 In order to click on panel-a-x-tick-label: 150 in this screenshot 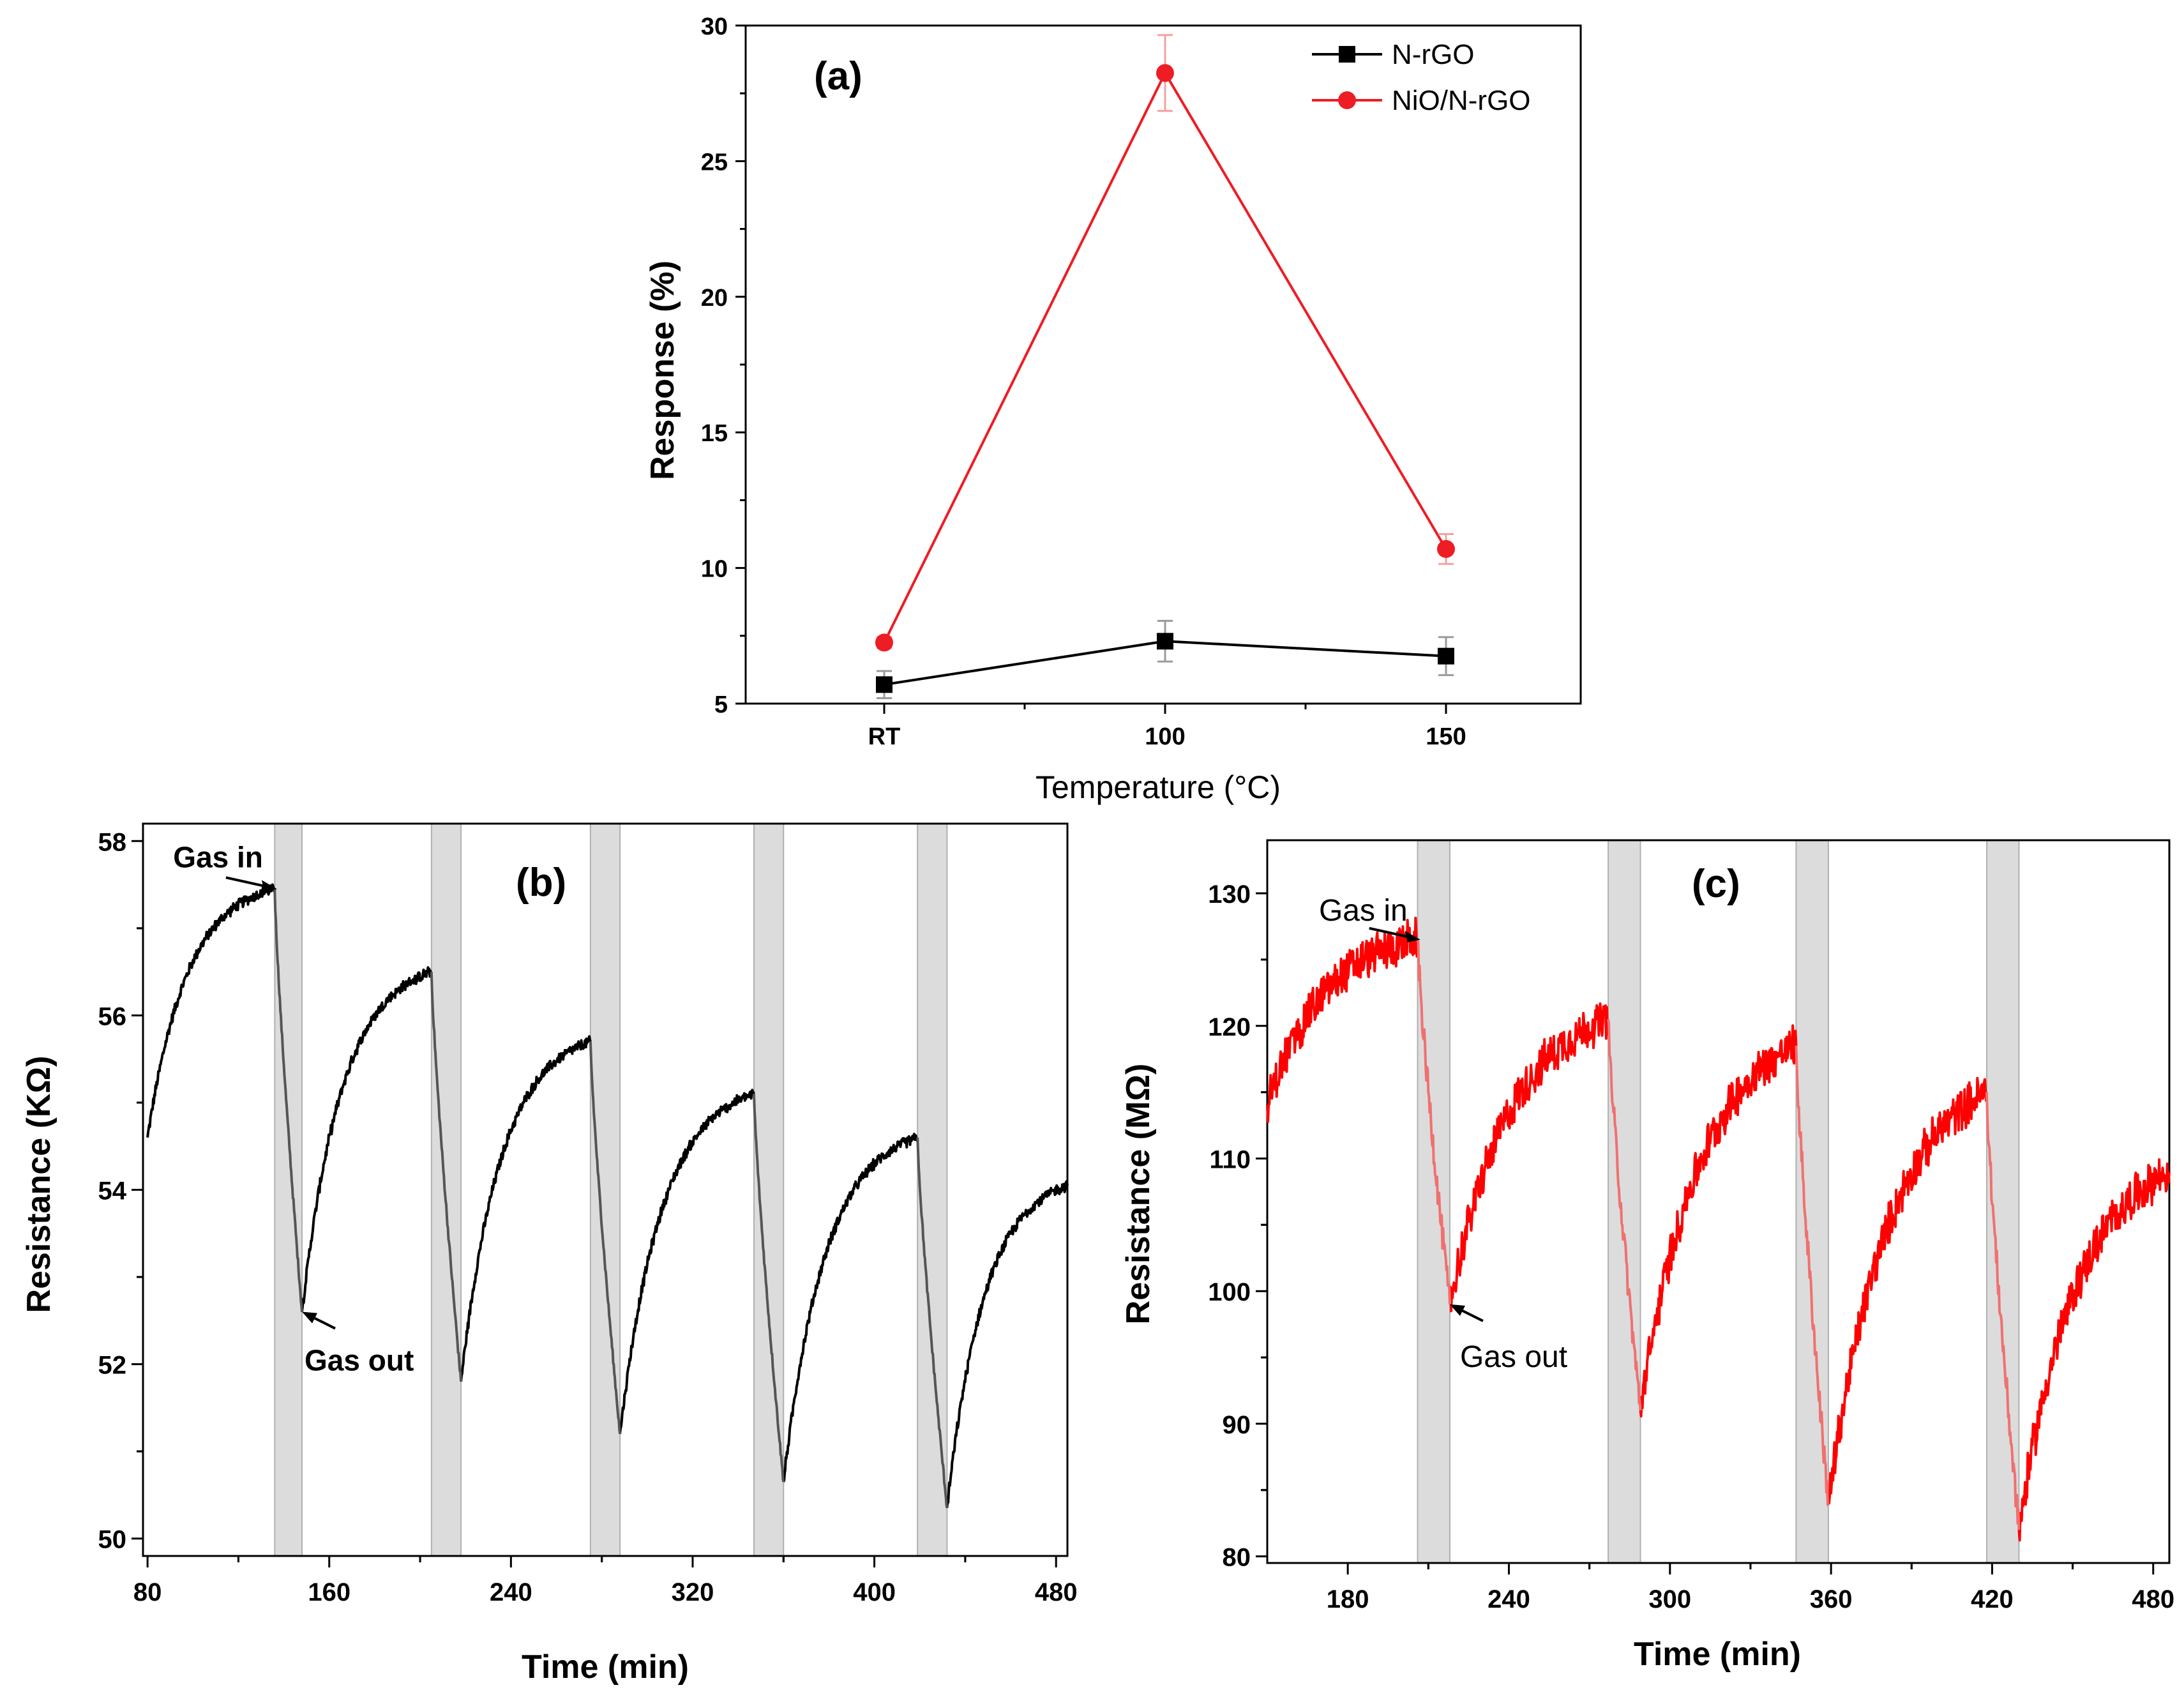, I will do `click(1446, 736)`.